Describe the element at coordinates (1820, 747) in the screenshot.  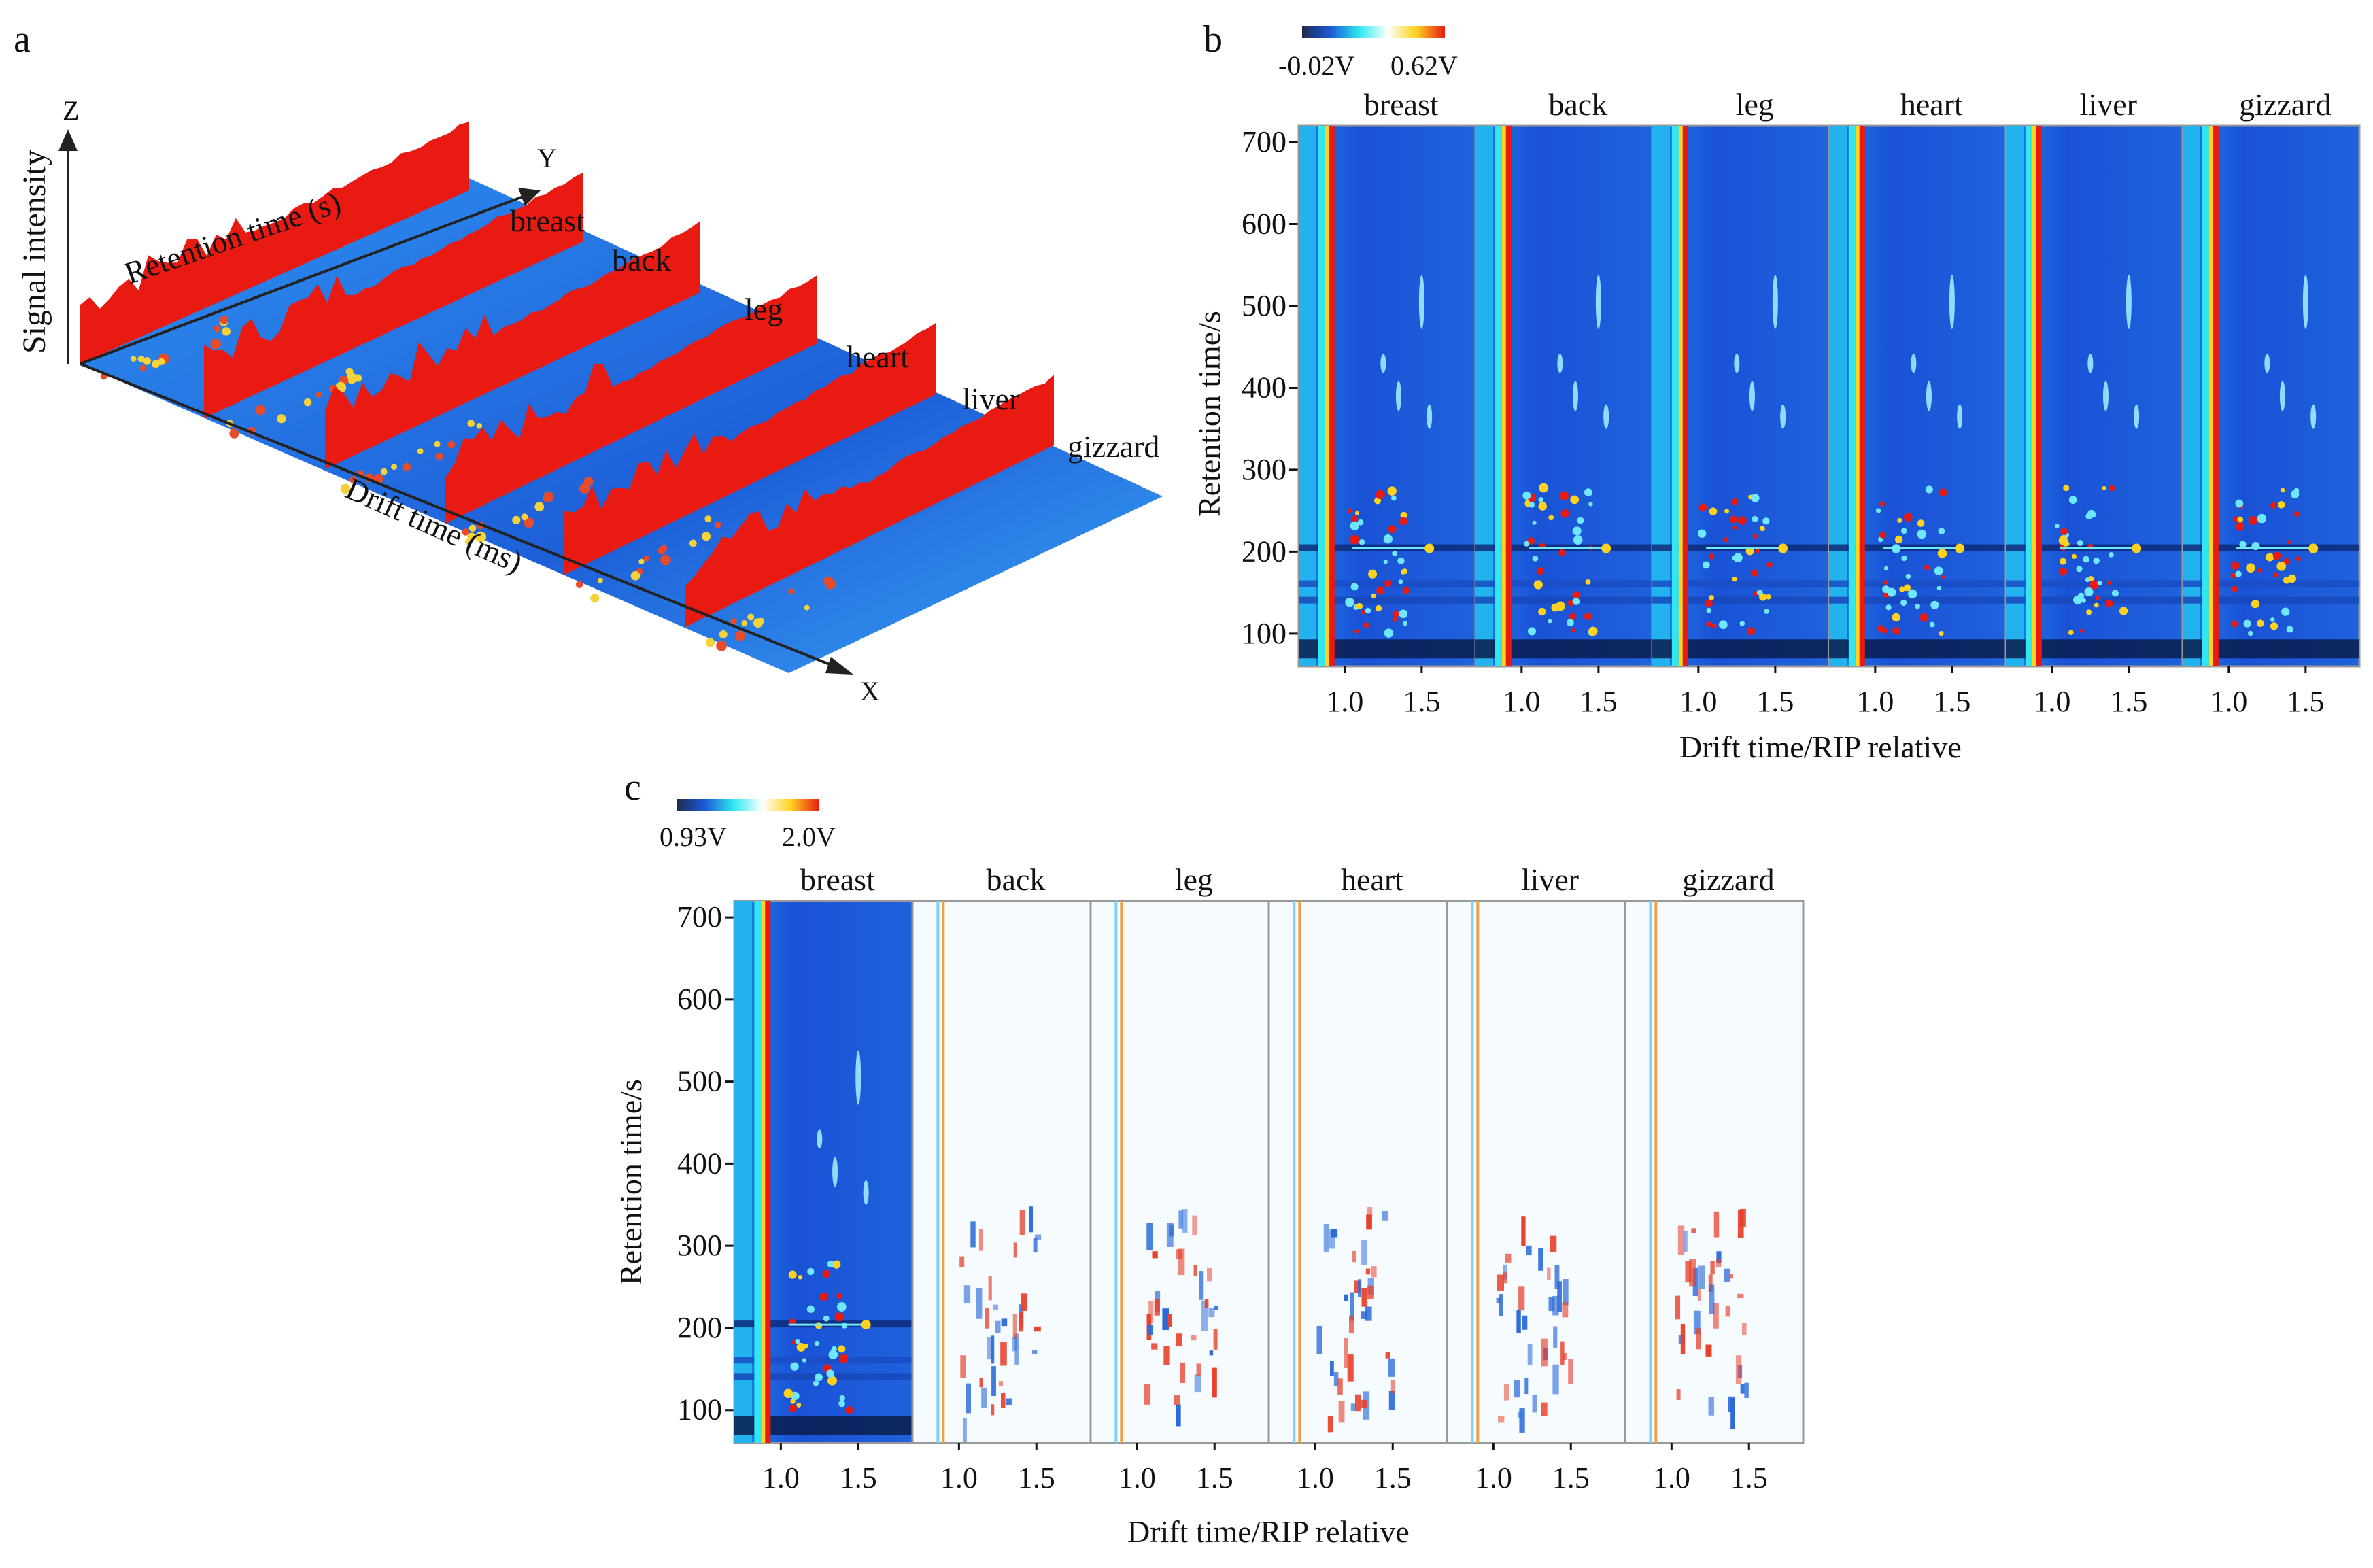
I see `panel-b-xlabel: Drift time/RIP relative` at that location.